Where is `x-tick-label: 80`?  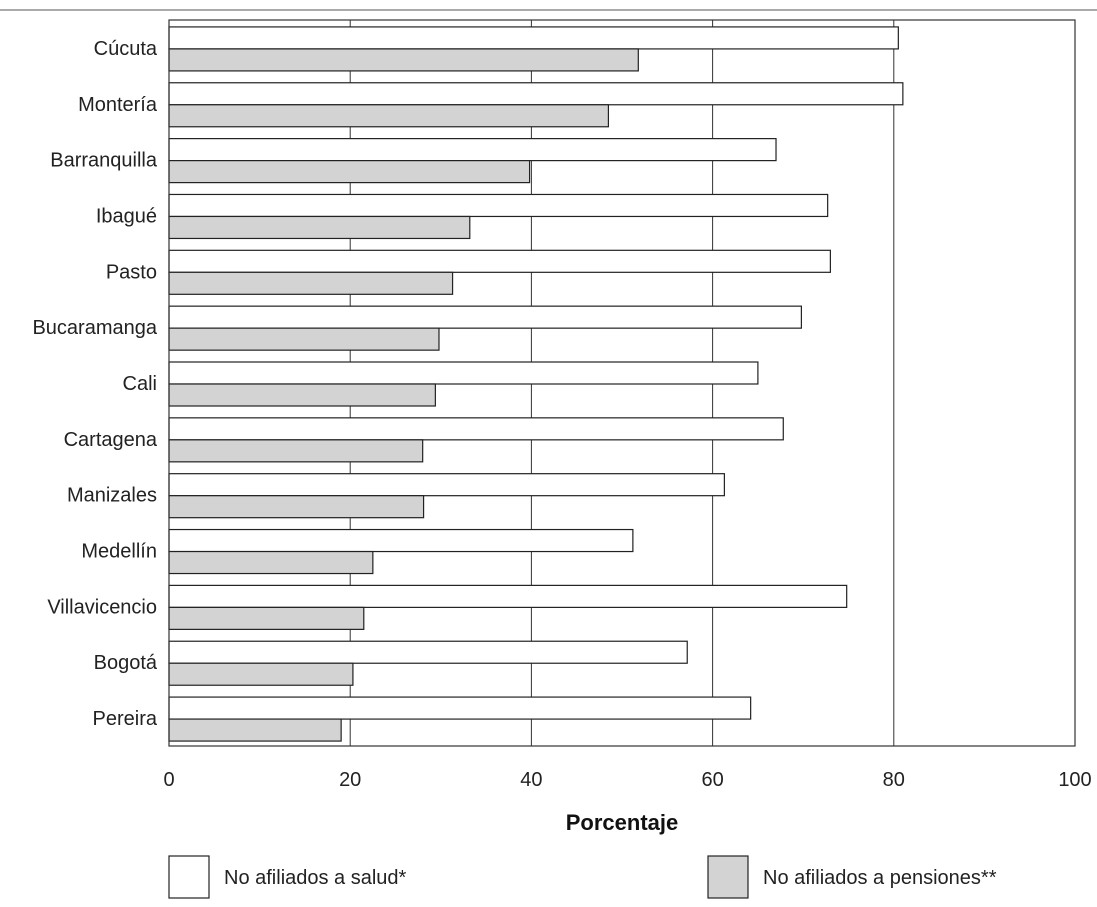 x-tick-label: 80 is located at coordinates (894, 780).